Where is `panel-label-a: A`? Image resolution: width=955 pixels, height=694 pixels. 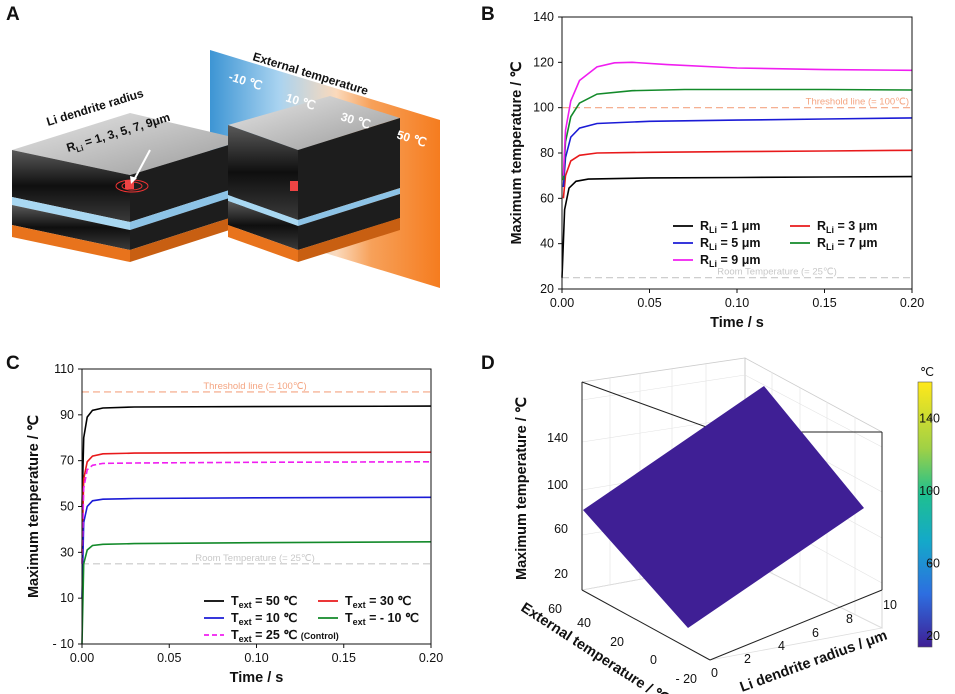 panel-label-a: A is located at coordinates (13, 14).